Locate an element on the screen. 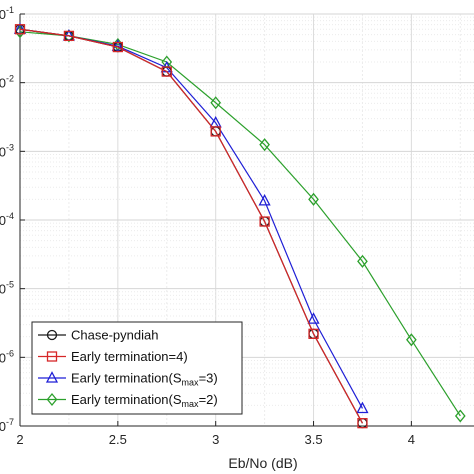  x-tick-label: 3 is located at coordinates (215, 439).